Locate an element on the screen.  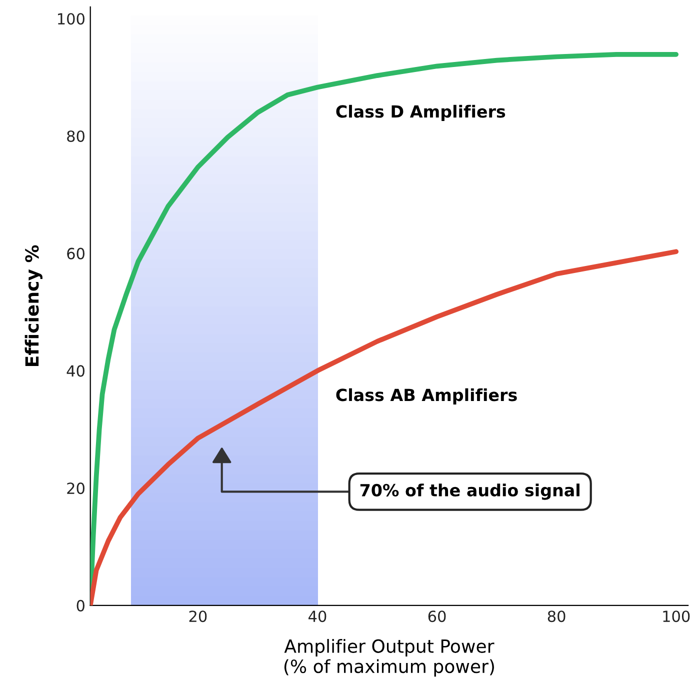
annotation: 70% of the audio signal is located at coordinates (470, 492).